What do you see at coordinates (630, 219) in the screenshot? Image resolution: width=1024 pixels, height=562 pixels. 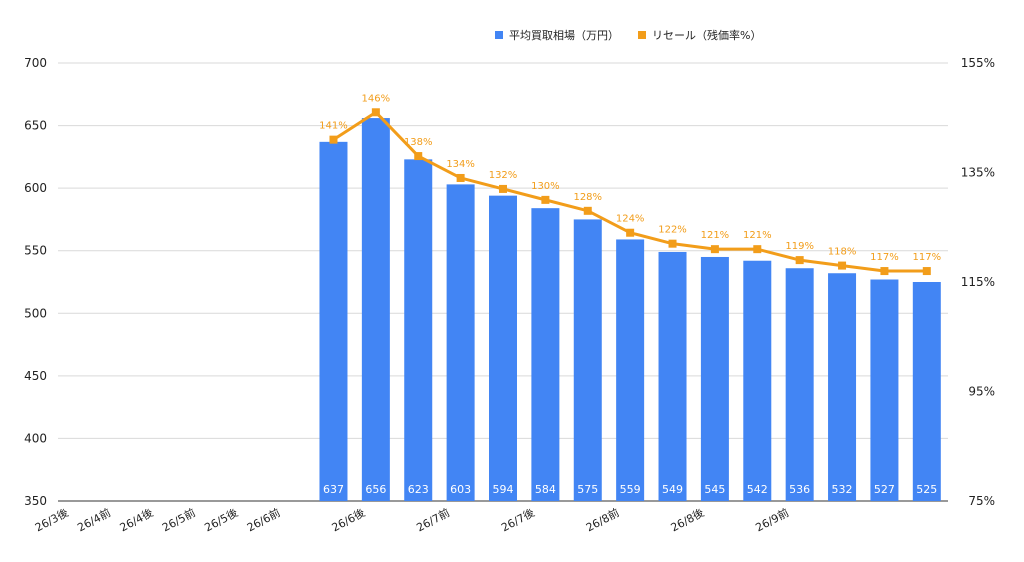 I see `line-value-label: 124%` at bounding box center [630, 219].